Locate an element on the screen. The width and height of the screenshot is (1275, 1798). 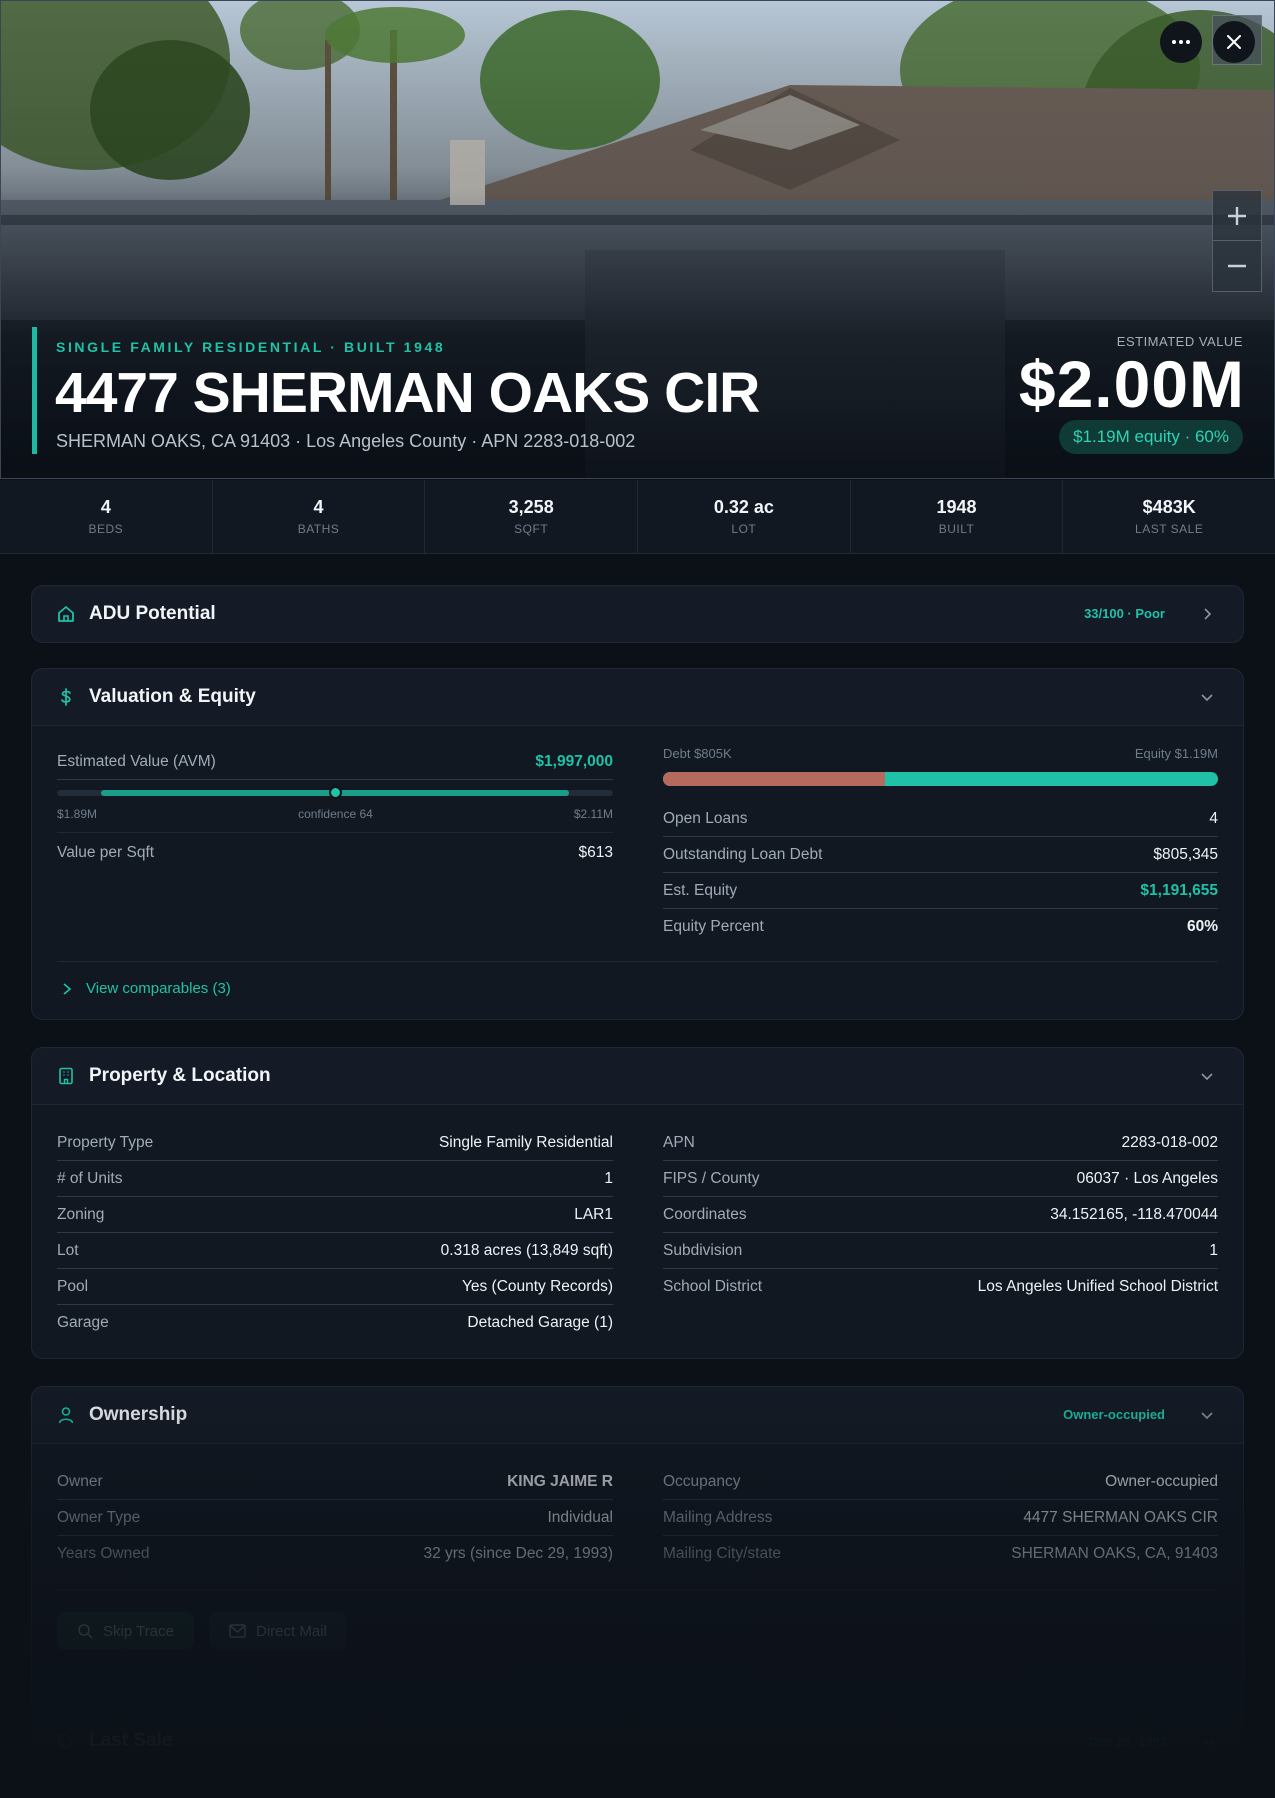
apn-label: APN is located at coordinates (679, 1142).